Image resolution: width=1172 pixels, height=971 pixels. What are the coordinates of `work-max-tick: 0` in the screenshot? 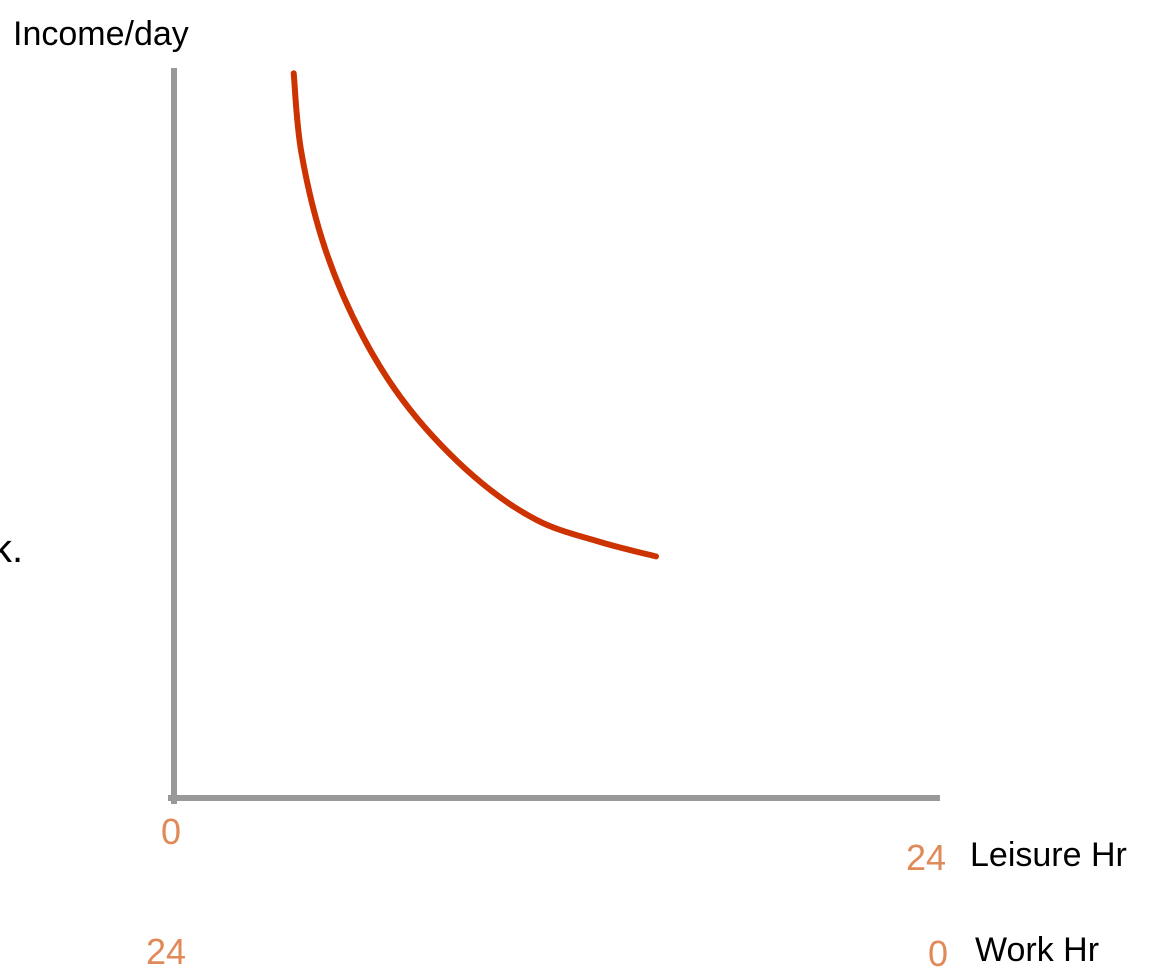 It's located at (938, 952).